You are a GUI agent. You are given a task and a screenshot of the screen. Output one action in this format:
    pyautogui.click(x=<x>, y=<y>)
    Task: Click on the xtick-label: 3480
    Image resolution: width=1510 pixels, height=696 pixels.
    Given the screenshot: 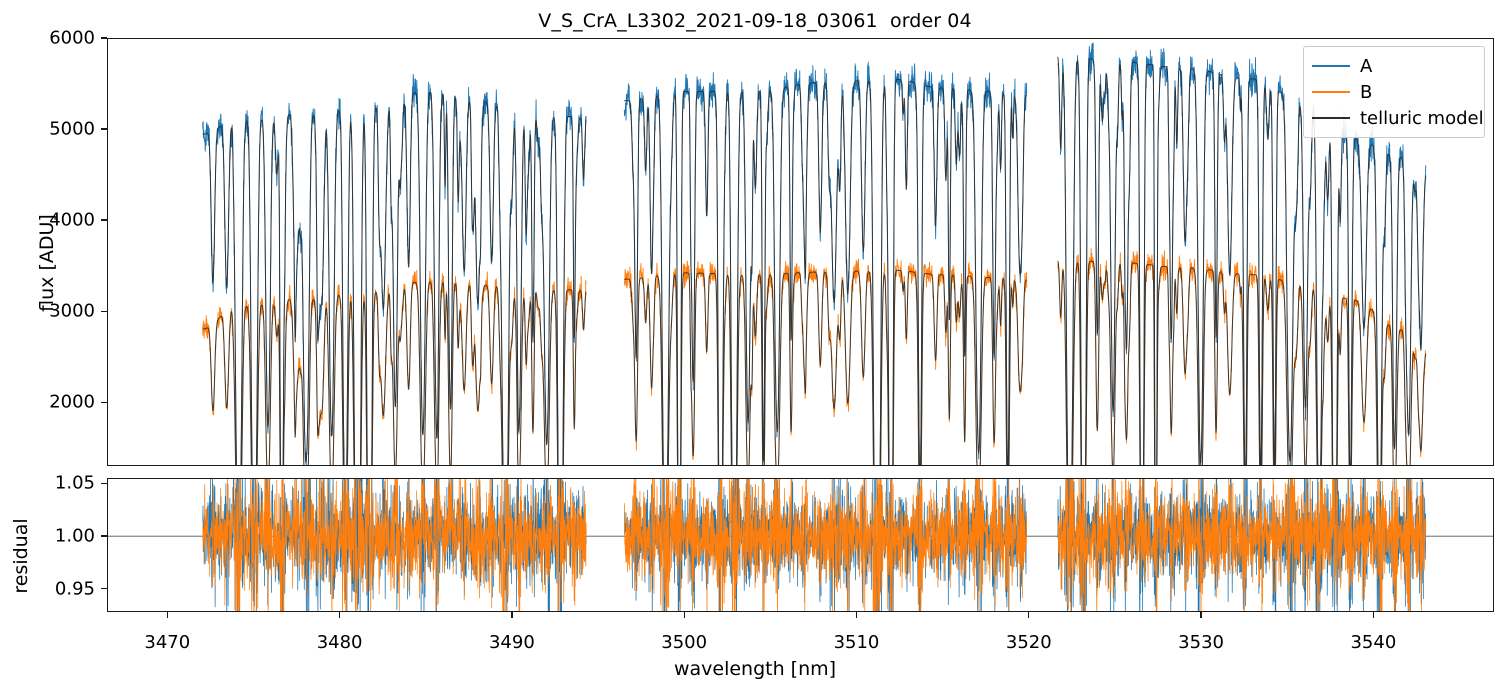 What is the action you would take?
    pyautogui.click(x=339, y=642)
    